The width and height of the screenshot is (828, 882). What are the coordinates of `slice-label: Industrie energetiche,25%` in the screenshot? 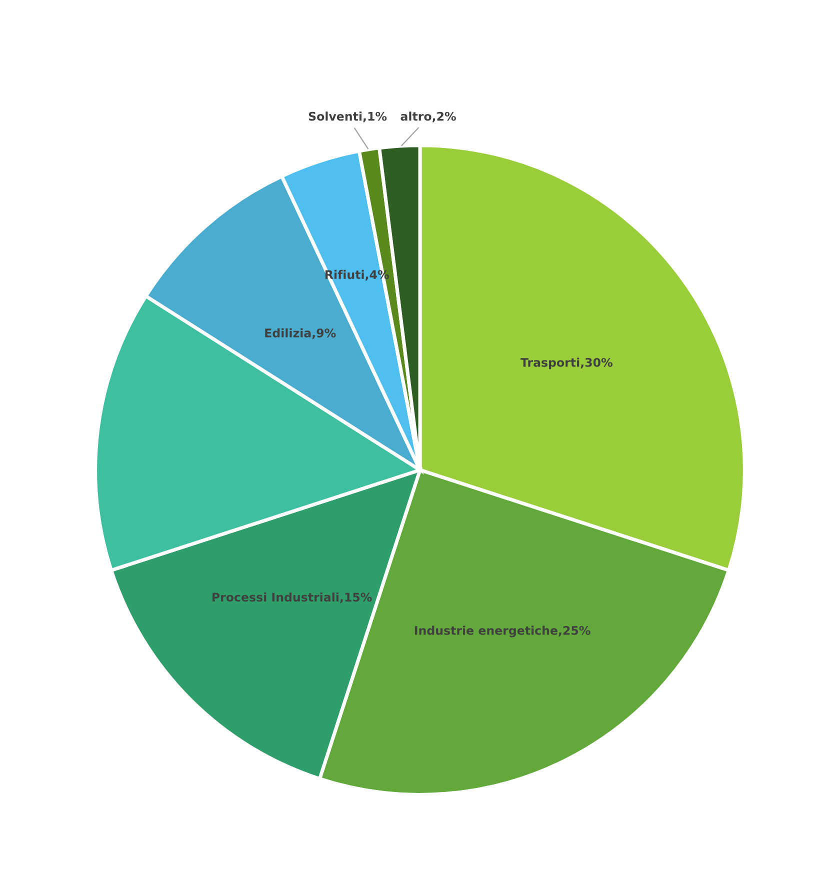 It's located at (502, 632).